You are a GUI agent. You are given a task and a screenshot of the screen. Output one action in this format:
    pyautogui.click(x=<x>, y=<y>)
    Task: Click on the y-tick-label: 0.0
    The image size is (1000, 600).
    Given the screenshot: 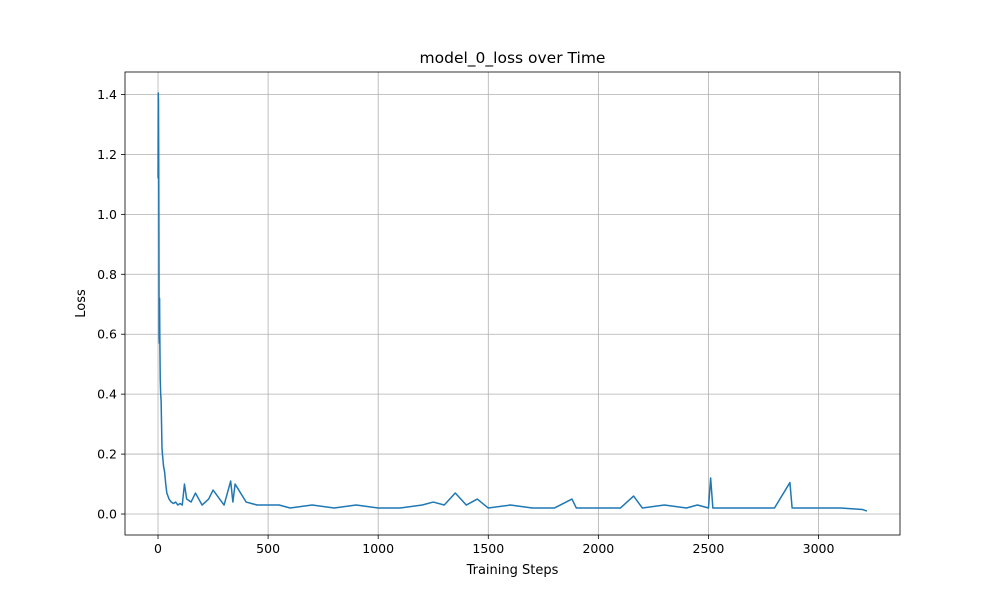 What is the action you would take?
    pyautogui.click(x=107, y=514)
    